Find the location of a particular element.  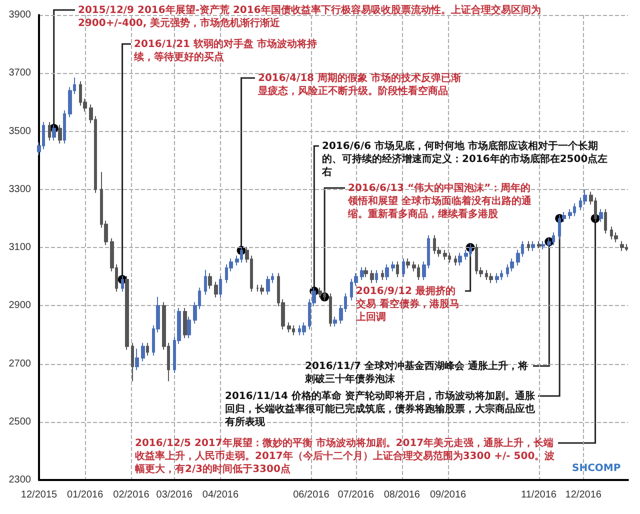

annotation: 2016/12/5 2017年展望：微妙的平衡 市场波动将加剧。2017年美元走强，通胀上升，长端收益率上升，人民币走弱。2017年（今后十二个月）上证合理交易范围为3300 +/- 500。波幅更大，有2/3的时间低于3300点 is located at coordinates (345, 456).